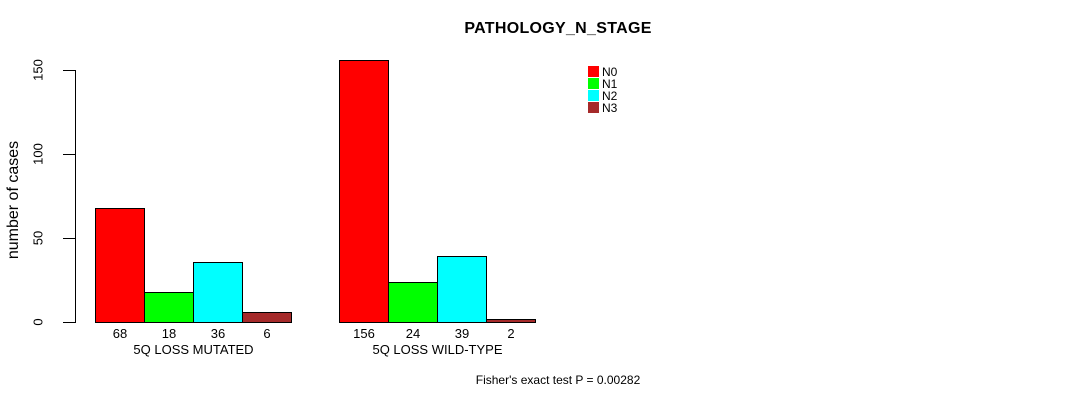 Image resolution: width=1090 pixels, height=400 pixels. Describe the element at coordinates (610, 71) in the screenshot. I see `legend-label: N0` at that location.